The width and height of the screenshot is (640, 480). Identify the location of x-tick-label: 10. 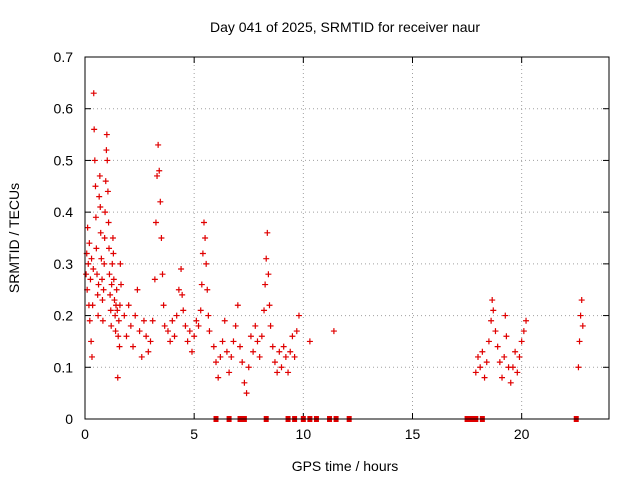
(304, 434).